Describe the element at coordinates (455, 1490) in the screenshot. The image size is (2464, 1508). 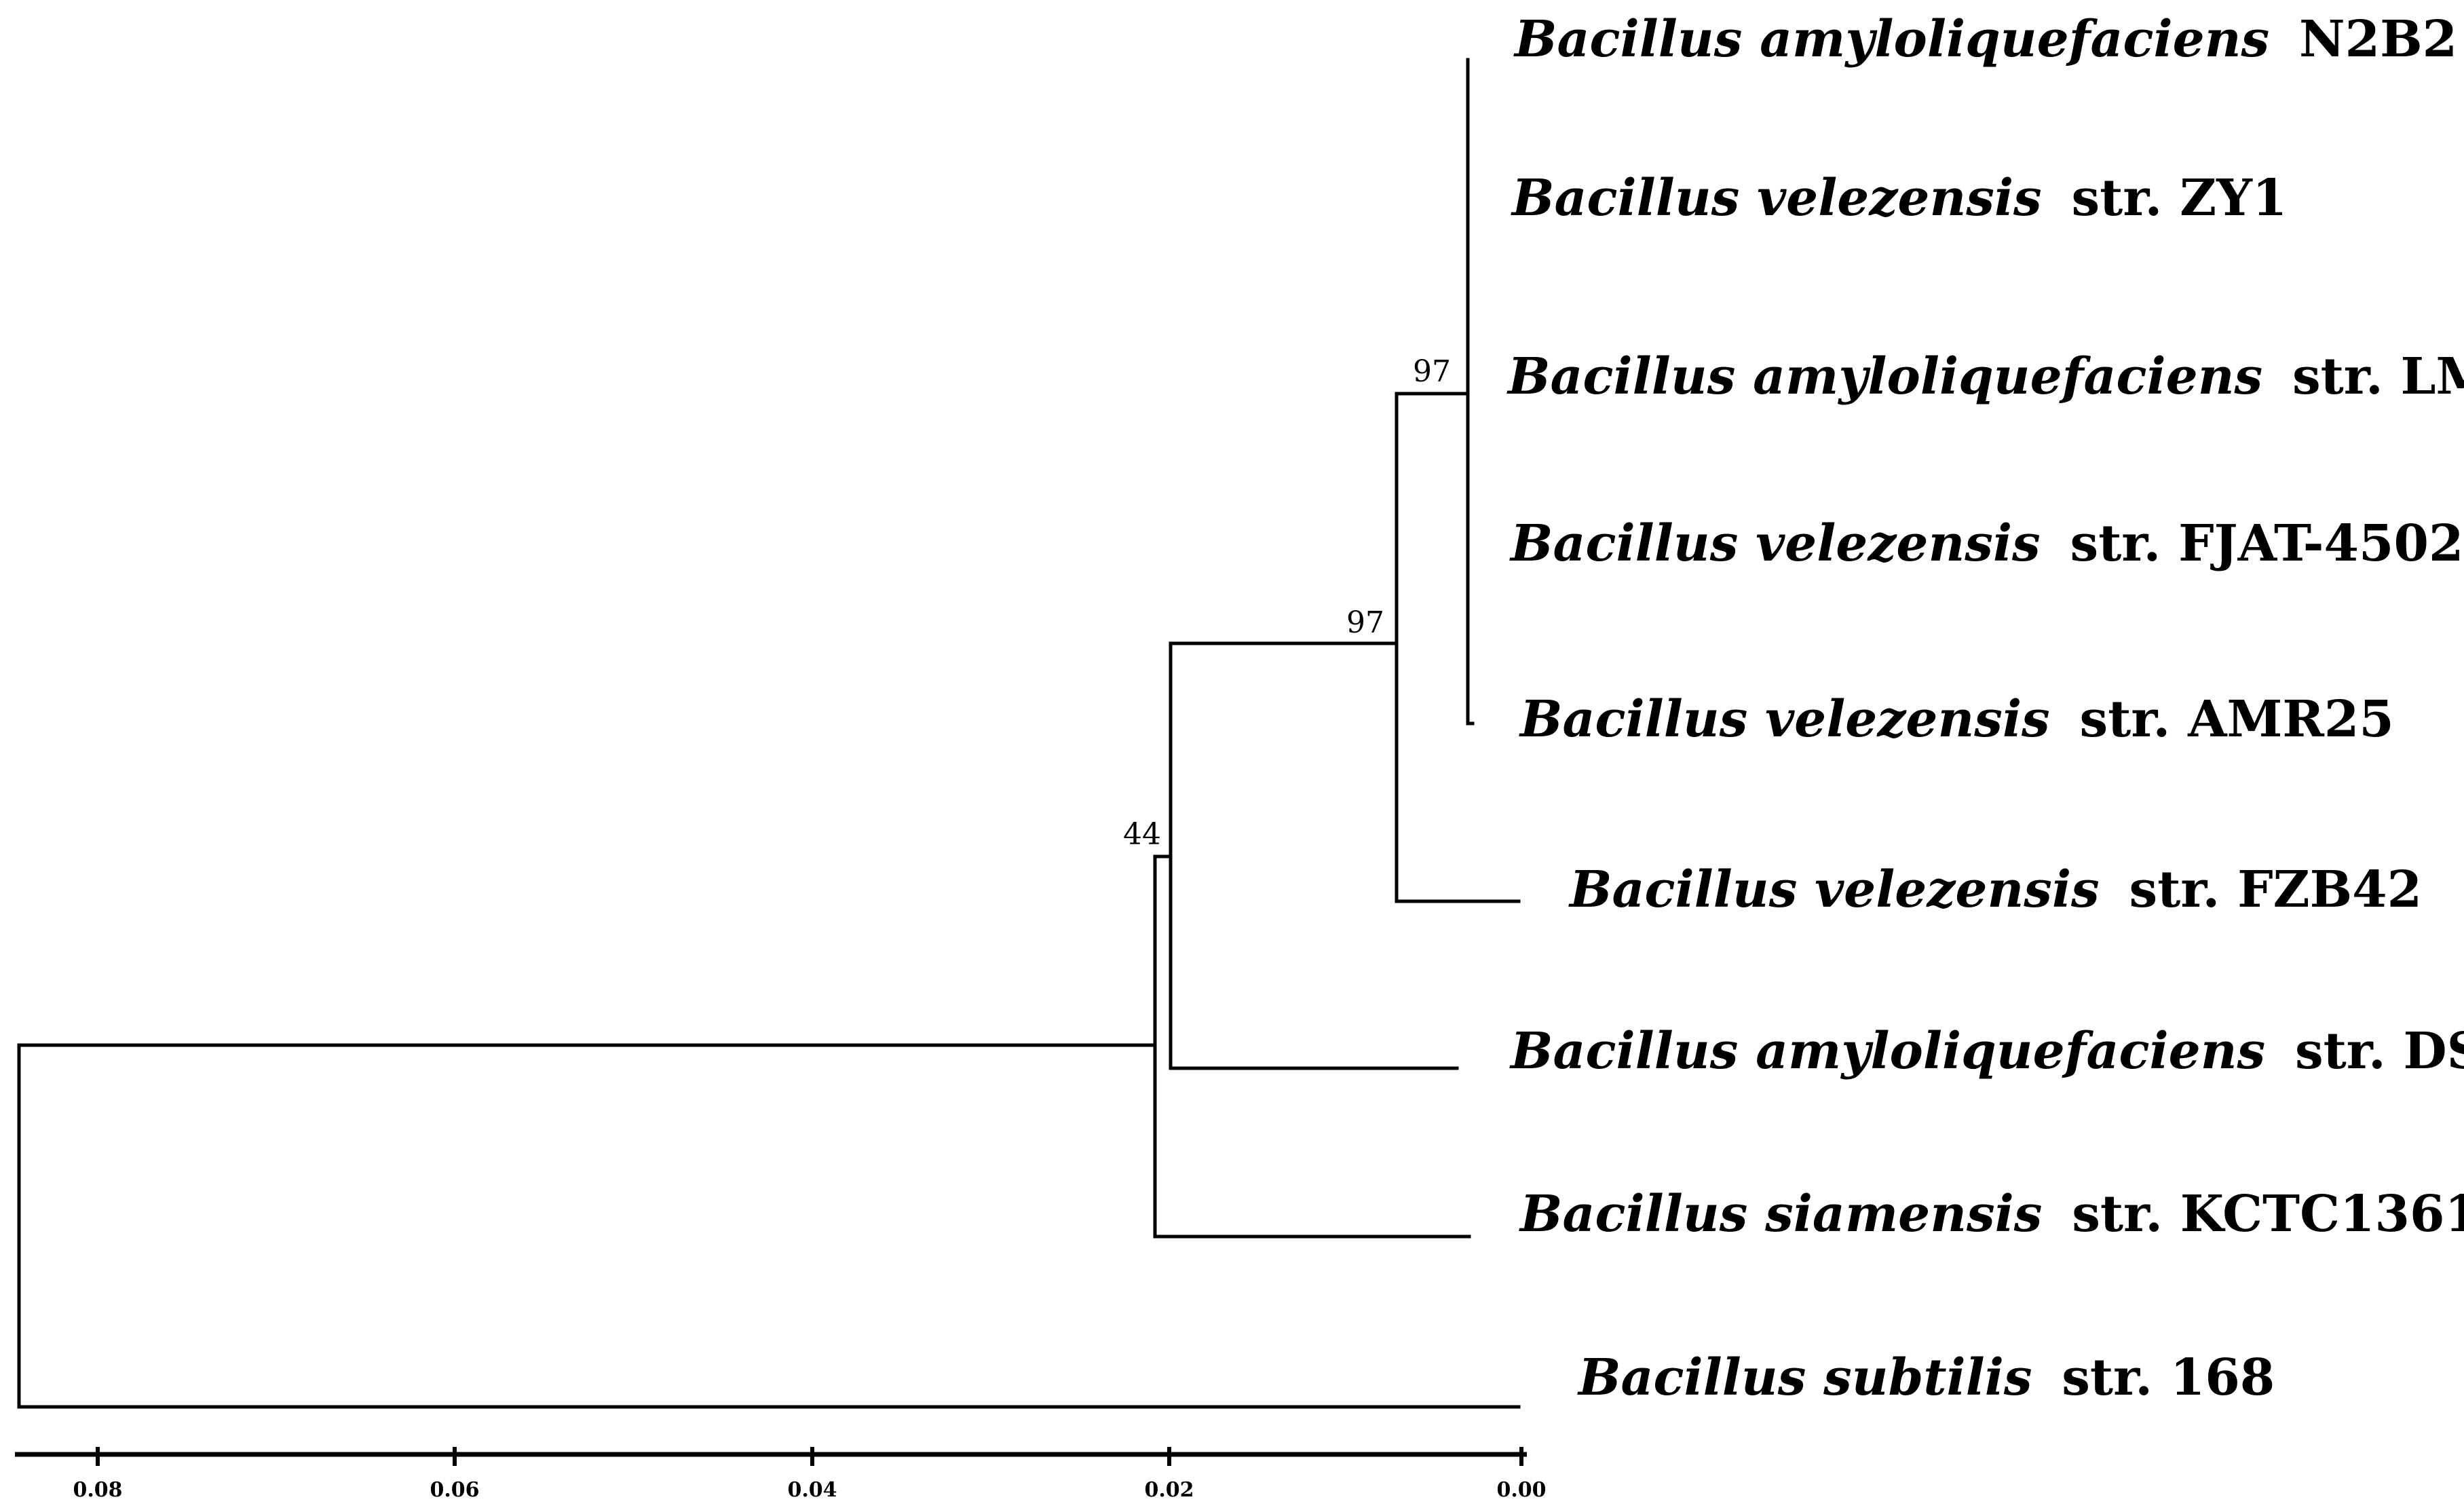
I see `scale-tick-label: 0.06` at that location.